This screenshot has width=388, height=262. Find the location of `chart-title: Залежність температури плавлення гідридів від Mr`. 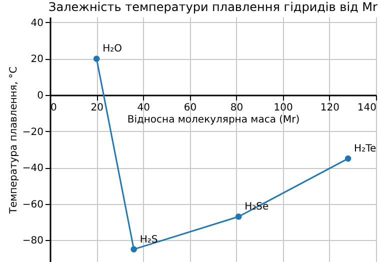

chart-title: Залежність температури плавлення гідридів від Mr is located at coordinates (213, 7).